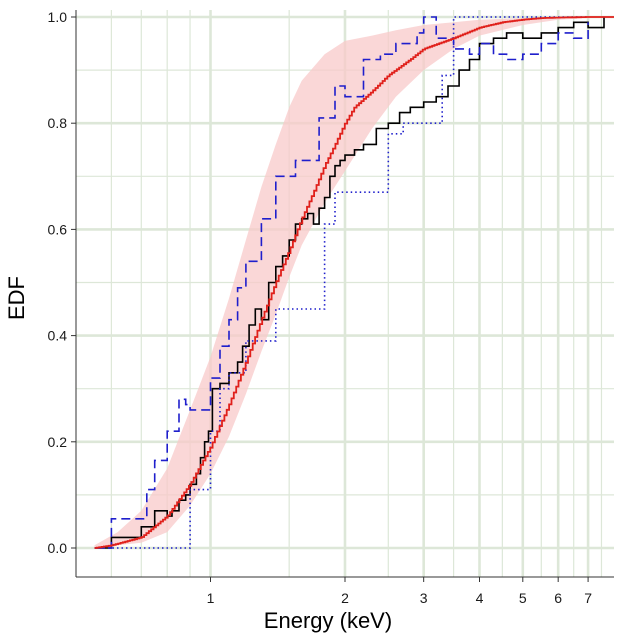  Describe the element at coordinates (558, 598) in the screenshot. I see `x-tick-label: 6` at that location.